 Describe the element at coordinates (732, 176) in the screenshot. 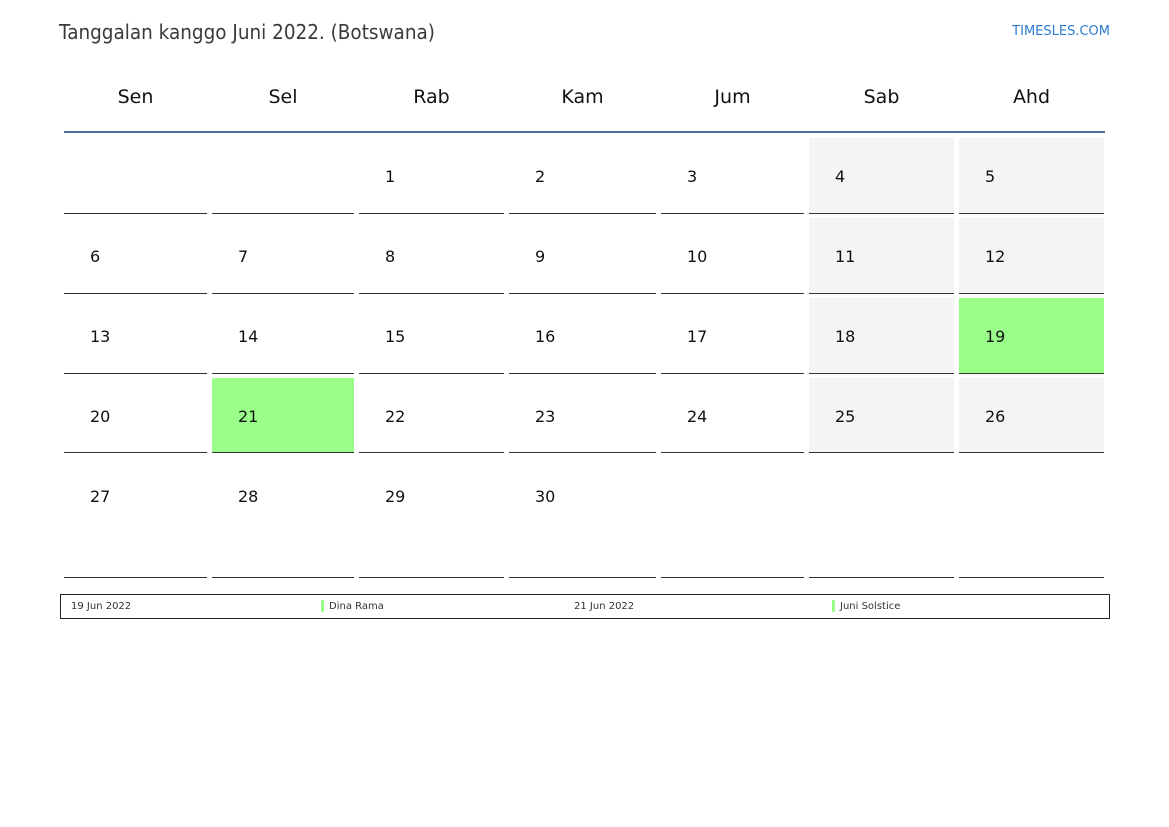

I see `day-cell: 3` at that location.